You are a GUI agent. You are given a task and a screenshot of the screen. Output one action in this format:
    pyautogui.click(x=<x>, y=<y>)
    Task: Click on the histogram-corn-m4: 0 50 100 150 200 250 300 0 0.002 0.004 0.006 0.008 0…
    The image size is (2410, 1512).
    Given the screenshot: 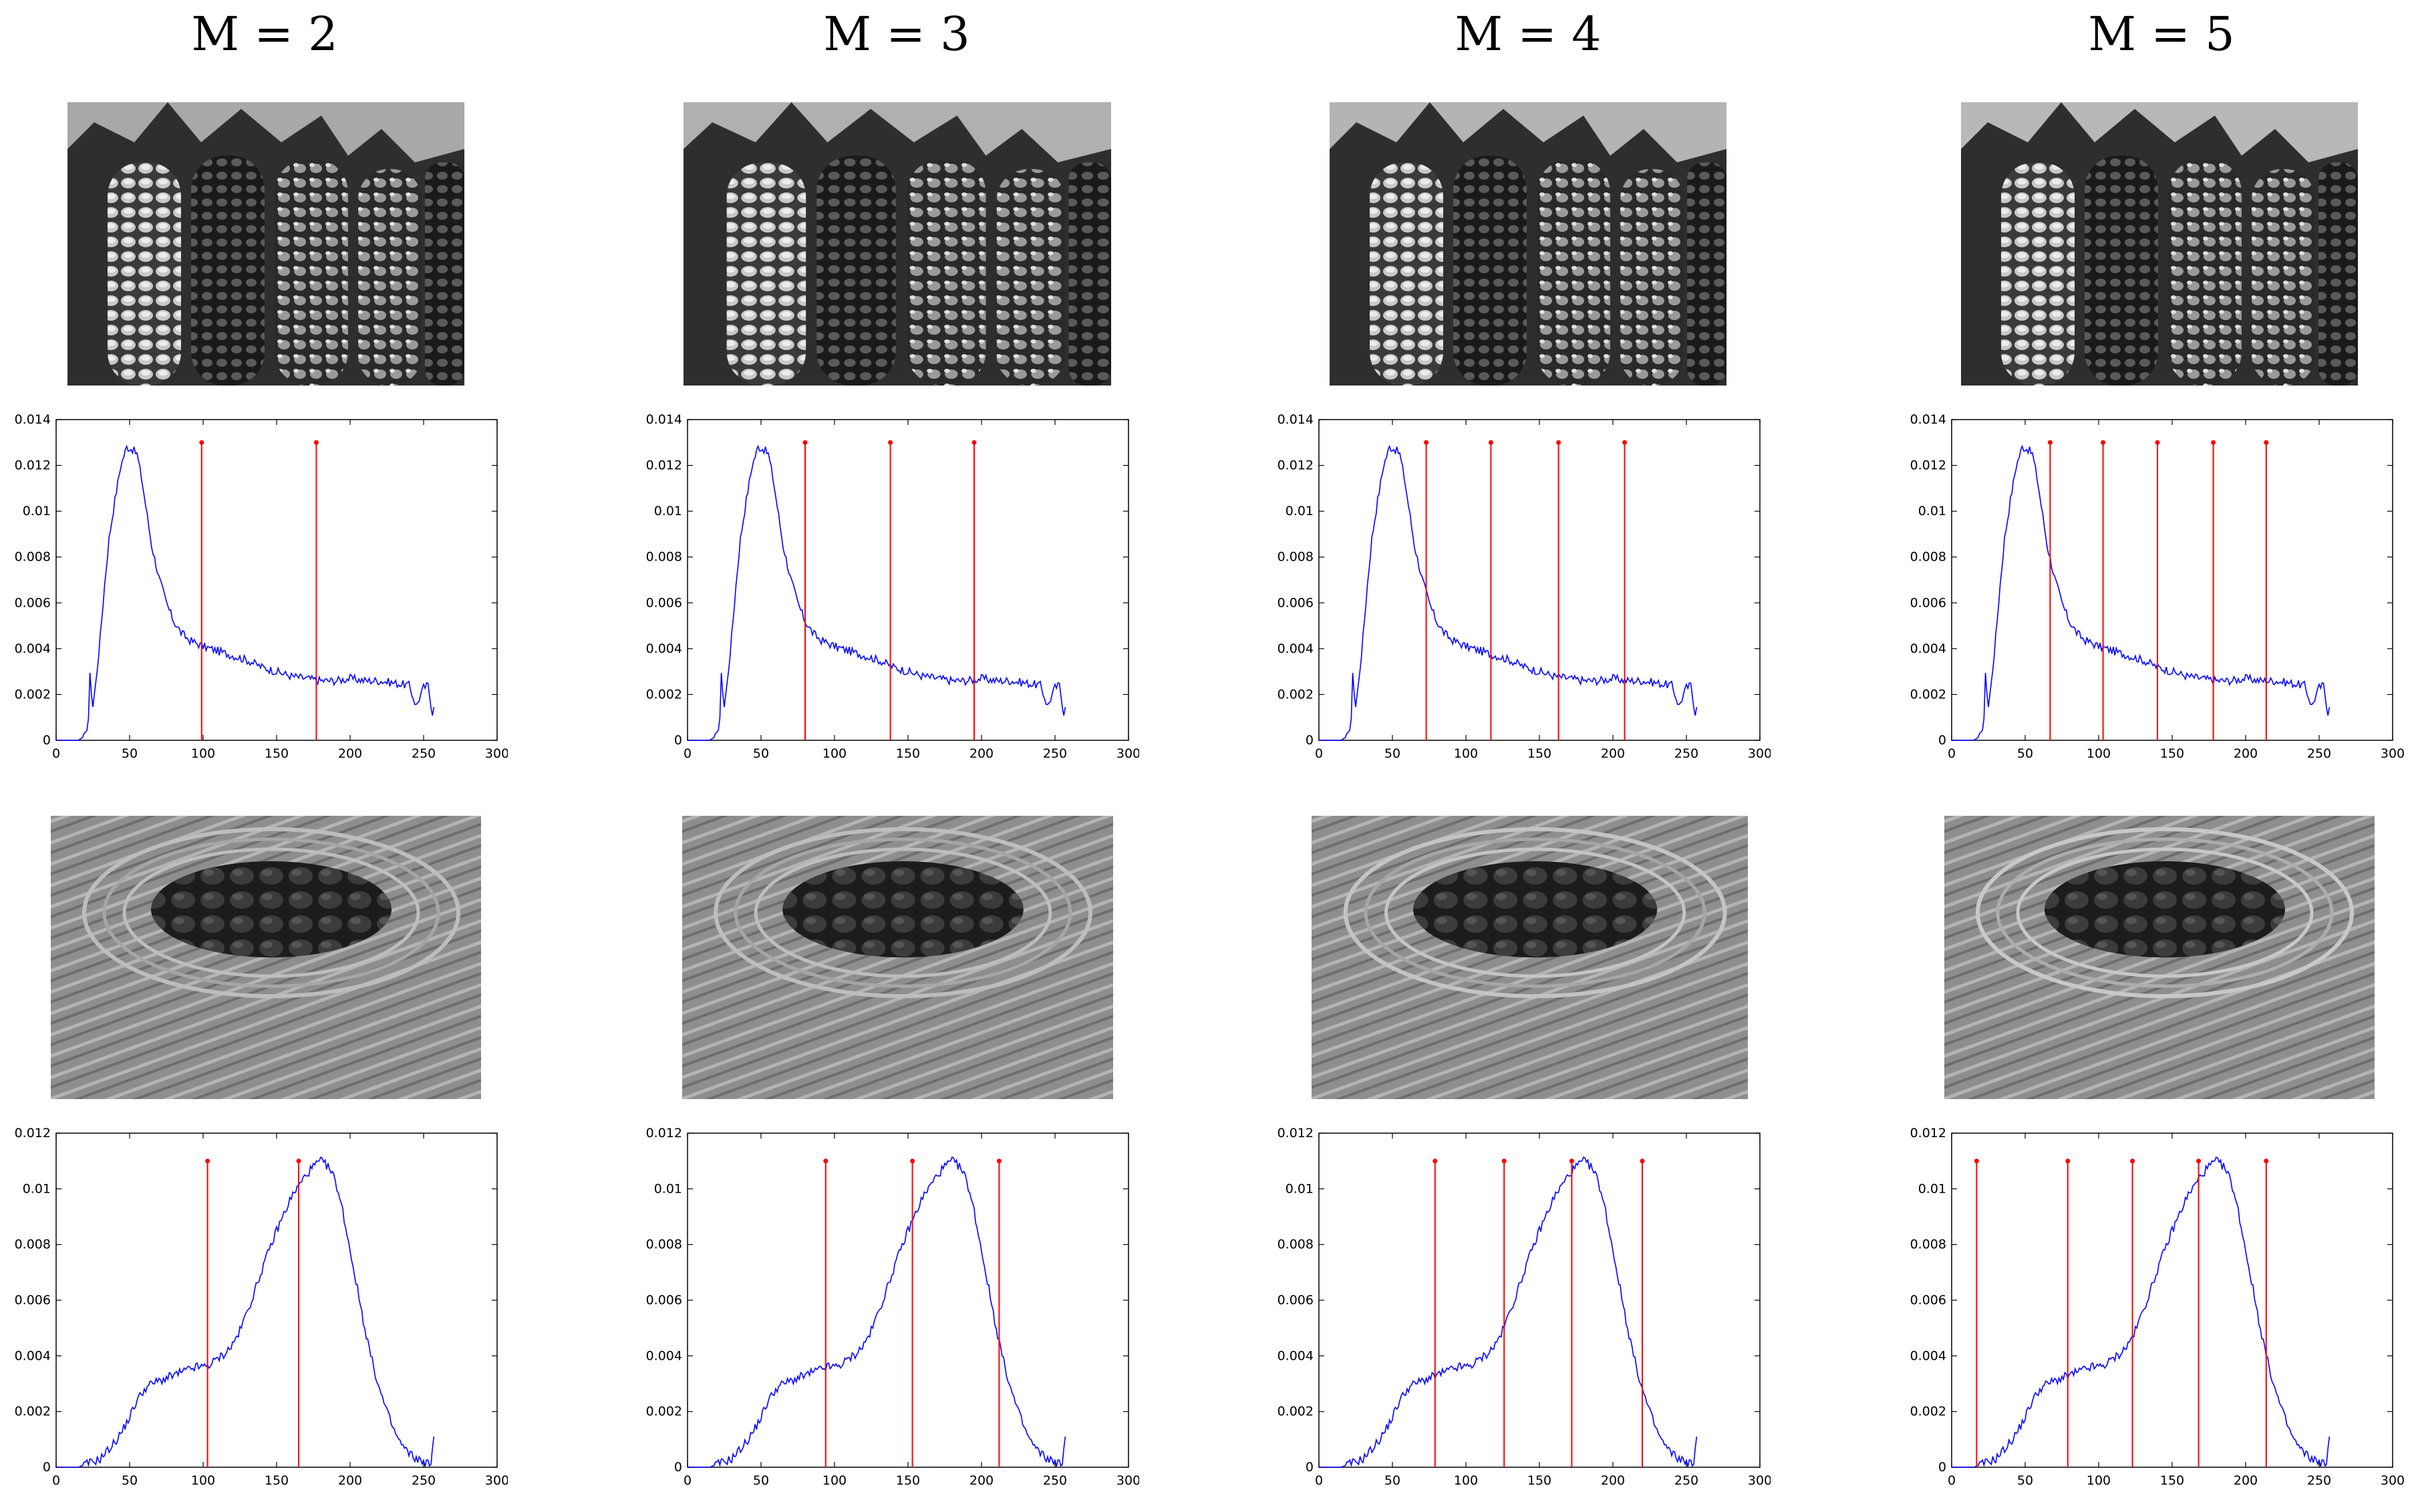 What is the action you would take?
    pyautogui.click(x=1524, y=586)
    